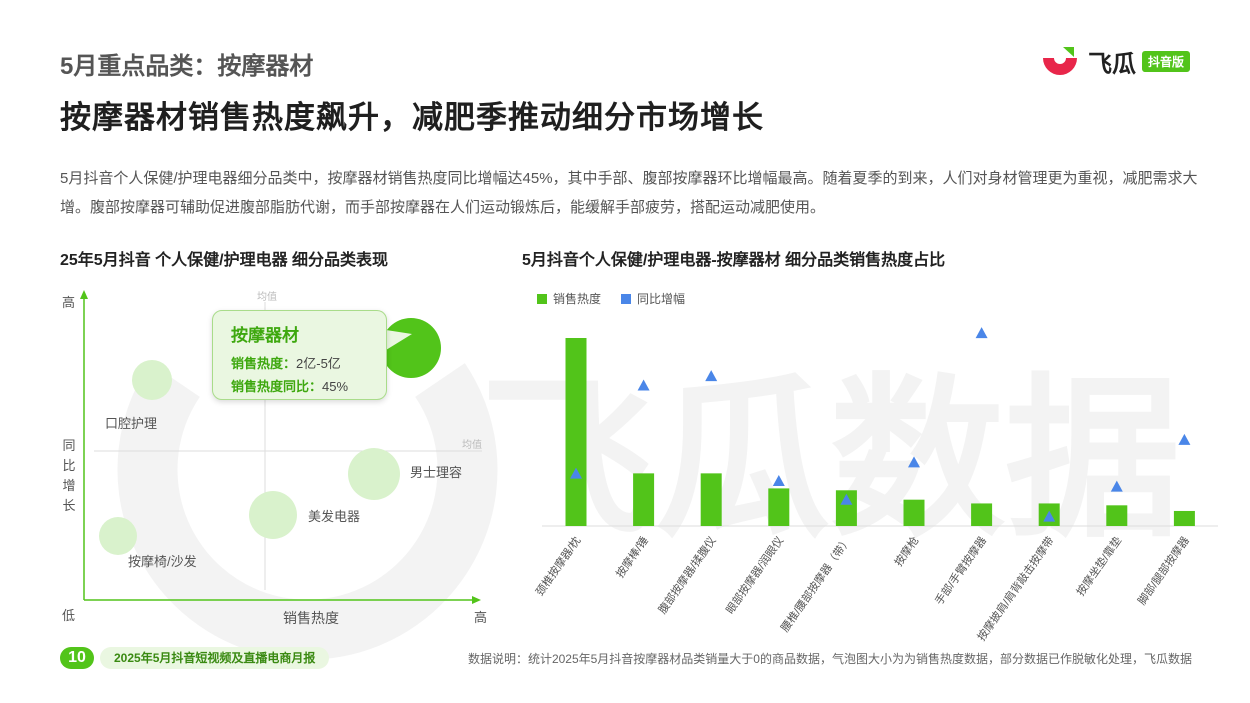 The width and height of the screenshot is (1250, 703). What do you see at coordinates (265, 335) in the screenshot?
I see `tooltip-title: 按摩器材` at bounding box center [265, 335].